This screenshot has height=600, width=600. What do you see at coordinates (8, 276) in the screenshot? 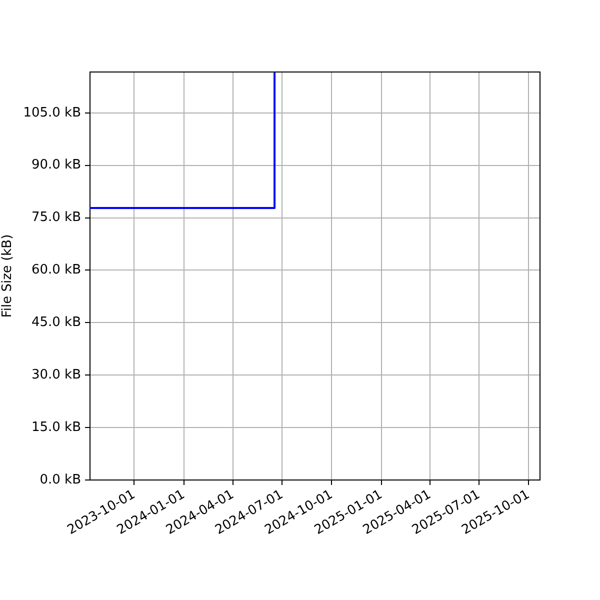
I see `y-axis-title: File Size (kB)` at bounding box center [8, 276].